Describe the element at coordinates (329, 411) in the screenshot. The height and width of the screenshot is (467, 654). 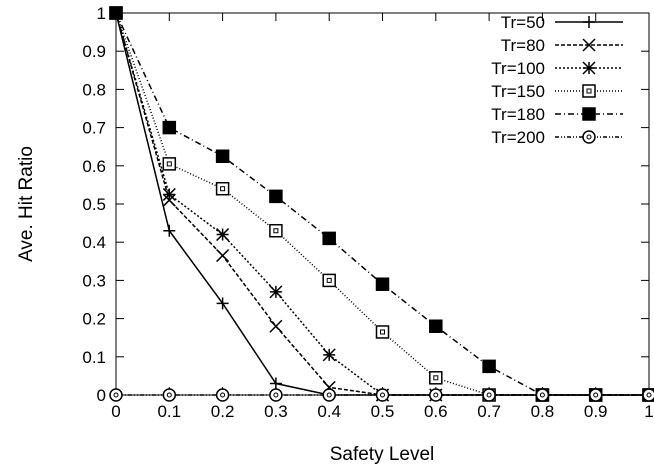
I see `x-tick-label: 0.4` at that location.